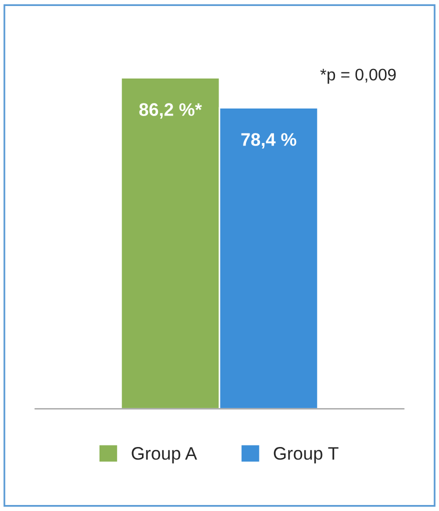  What do you see at coordinates (170, 111) in the screenshot?
I see `data-label: 86,2 %*` at bounding box center [170, 111].